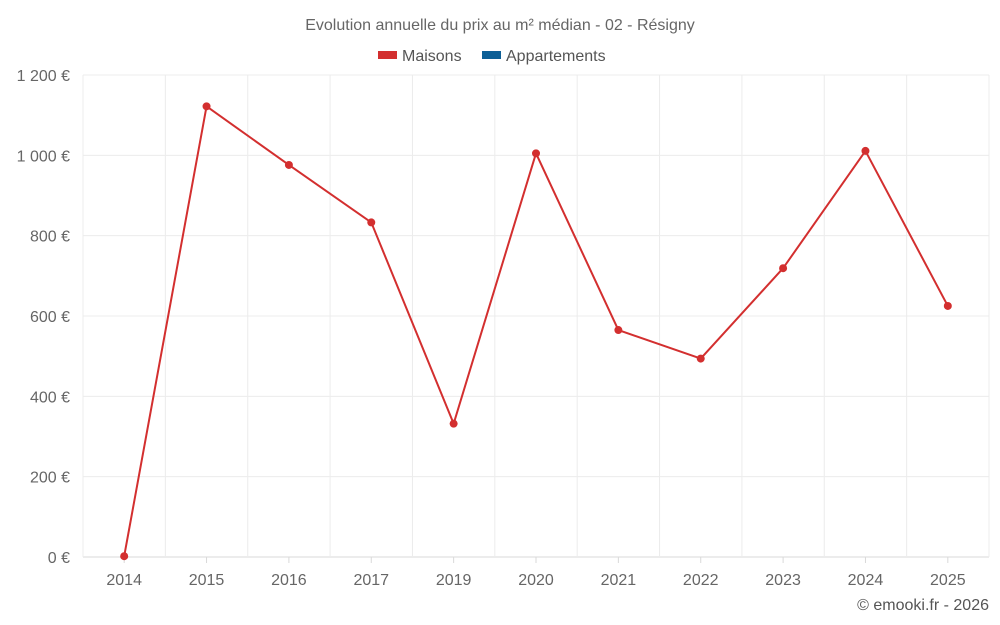  Describe the element at coordinates (536, 580) in the screenshot. I see `x-tick-label: 2020` at that location.